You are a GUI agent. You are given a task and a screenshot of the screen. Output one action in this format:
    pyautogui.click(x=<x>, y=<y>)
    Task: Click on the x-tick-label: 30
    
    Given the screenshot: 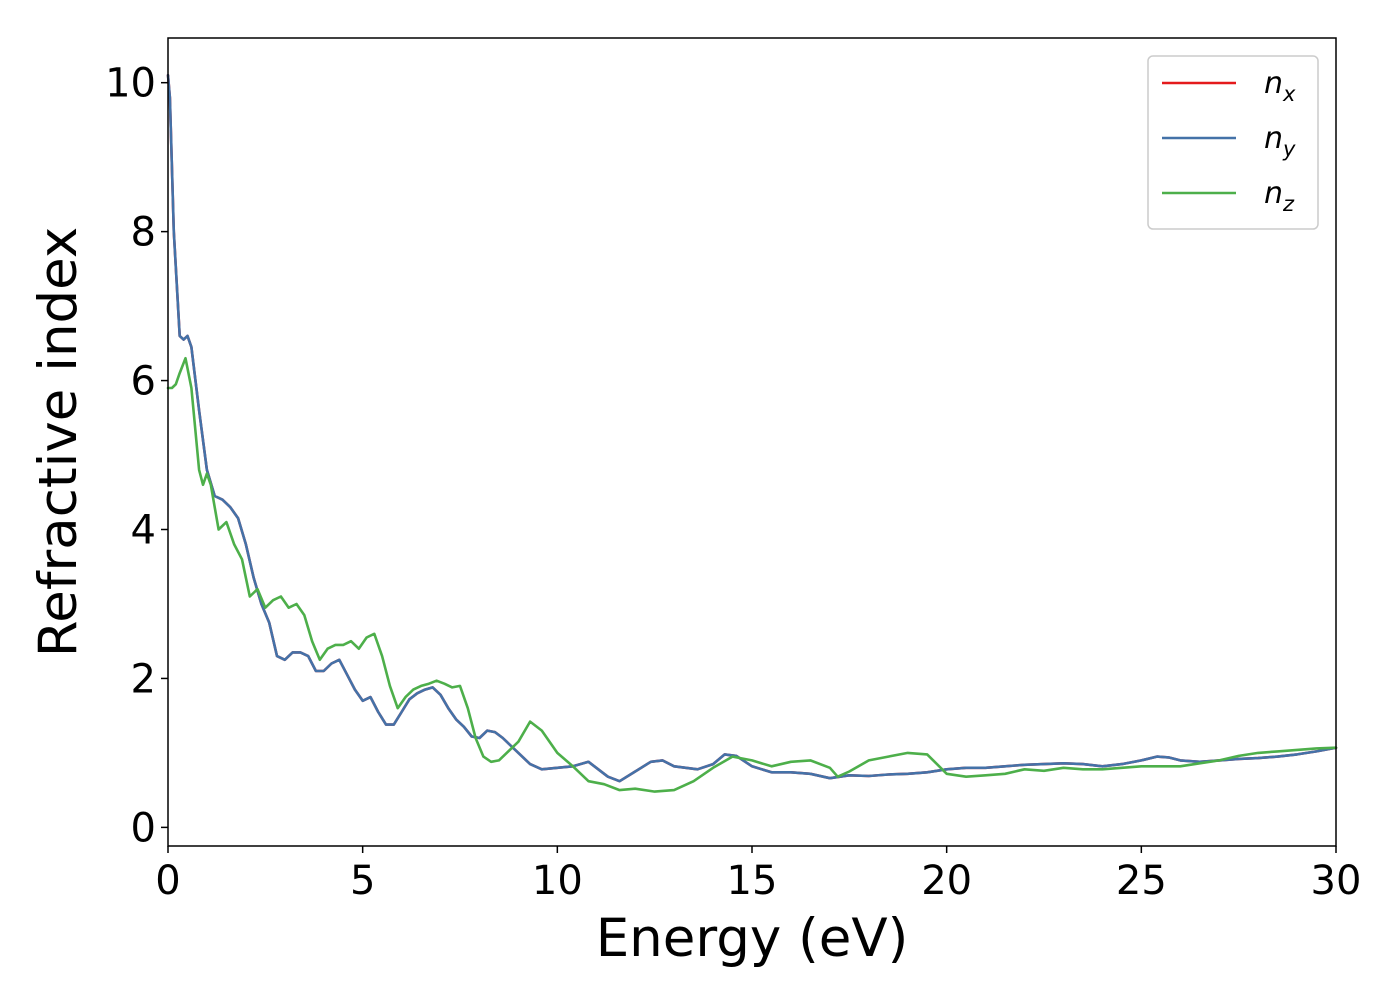 What is the action you would take?
    pyautogui.click(x=1336, y=881)
    